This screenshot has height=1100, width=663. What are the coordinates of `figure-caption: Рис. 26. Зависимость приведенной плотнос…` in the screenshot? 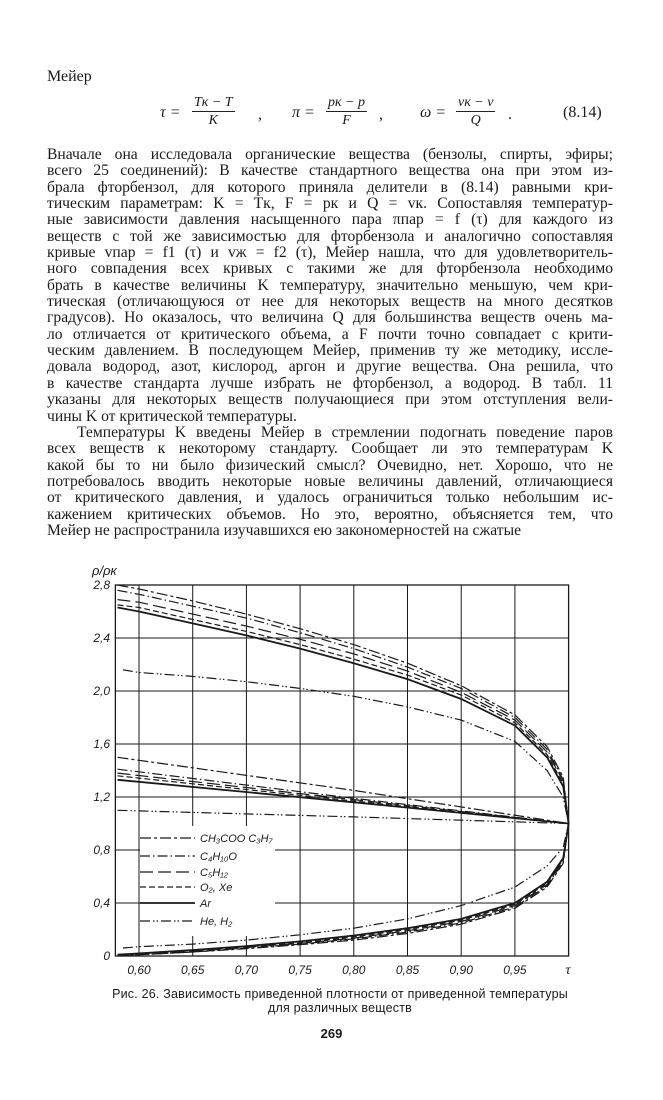 It's located at (340, 1001).